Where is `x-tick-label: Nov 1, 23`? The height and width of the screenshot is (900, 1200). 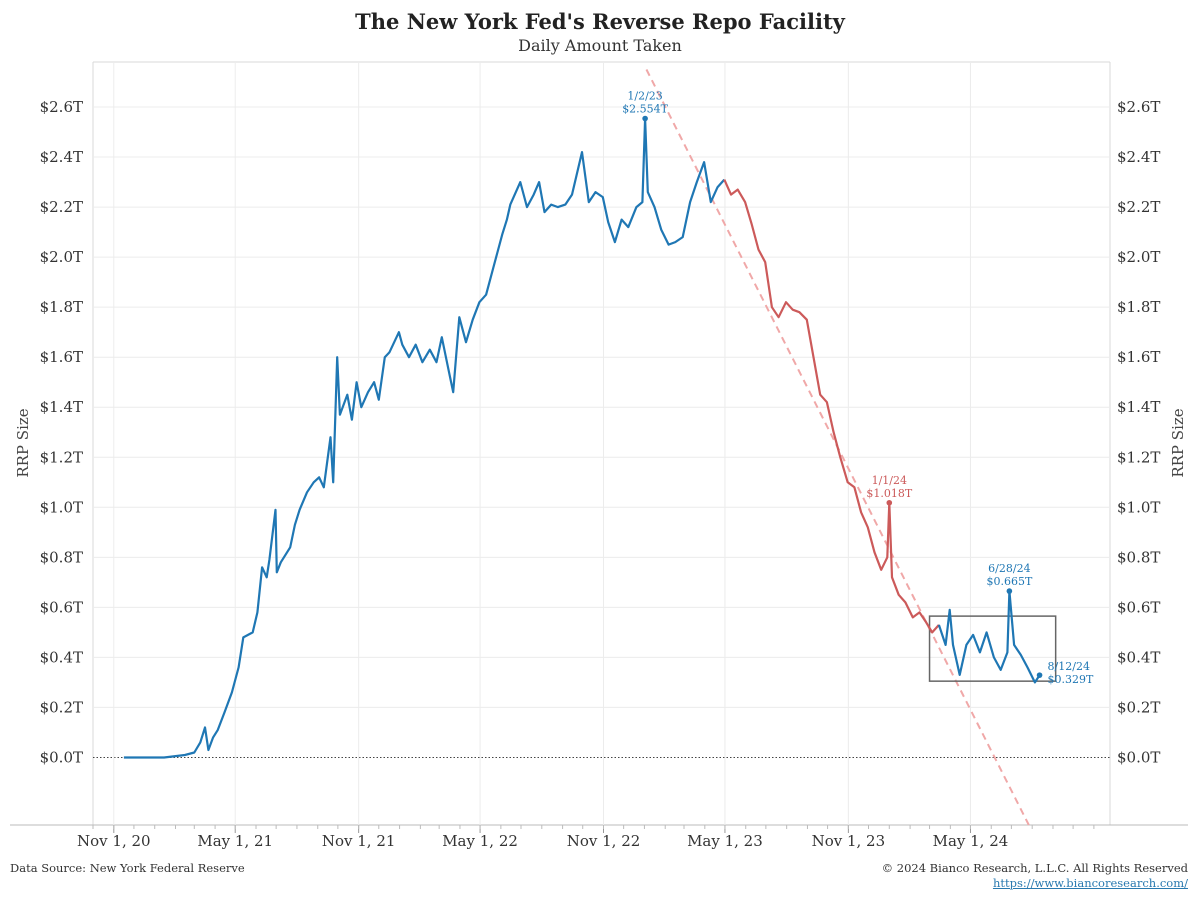
x-tick-label: Nov 1, 23 is located at coordinates (849, 841).